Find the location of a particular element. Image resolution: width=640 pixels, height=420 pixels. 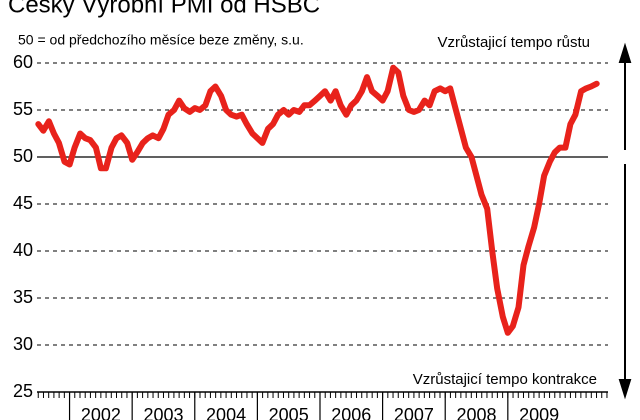

y-tick-label: 50 is located at coordinates (23, 156).